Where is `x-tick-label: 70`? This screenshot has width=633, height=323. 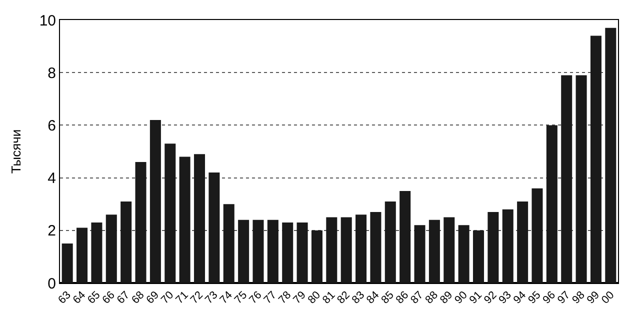 x-tick-label: 70 is located at coordinates (167, 297).